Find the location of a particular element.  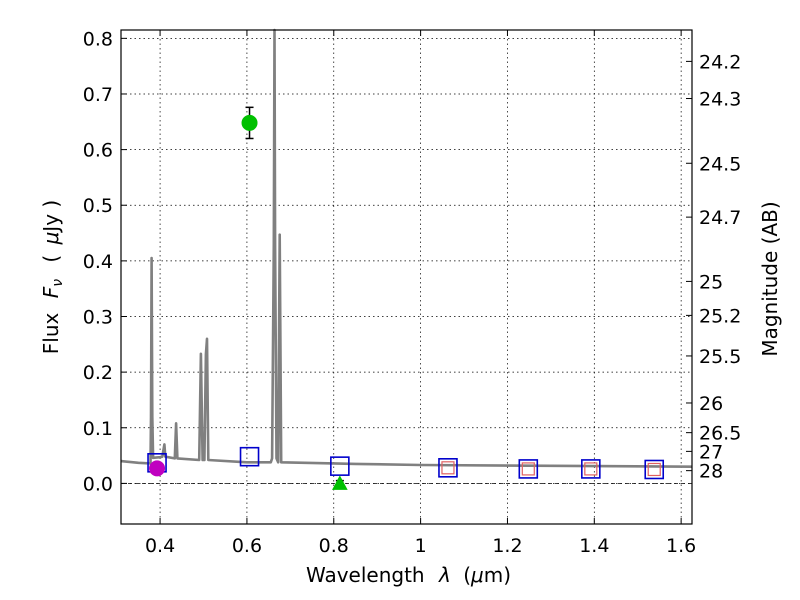

x-tick-label: 0.4 is located at coordinates (160, 546).